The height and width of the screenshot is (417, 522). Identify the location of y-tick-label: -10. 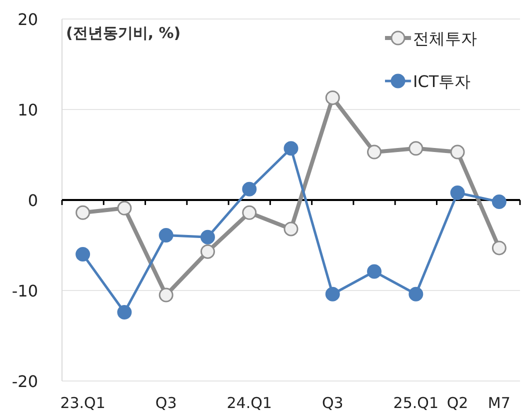
(25, 291).